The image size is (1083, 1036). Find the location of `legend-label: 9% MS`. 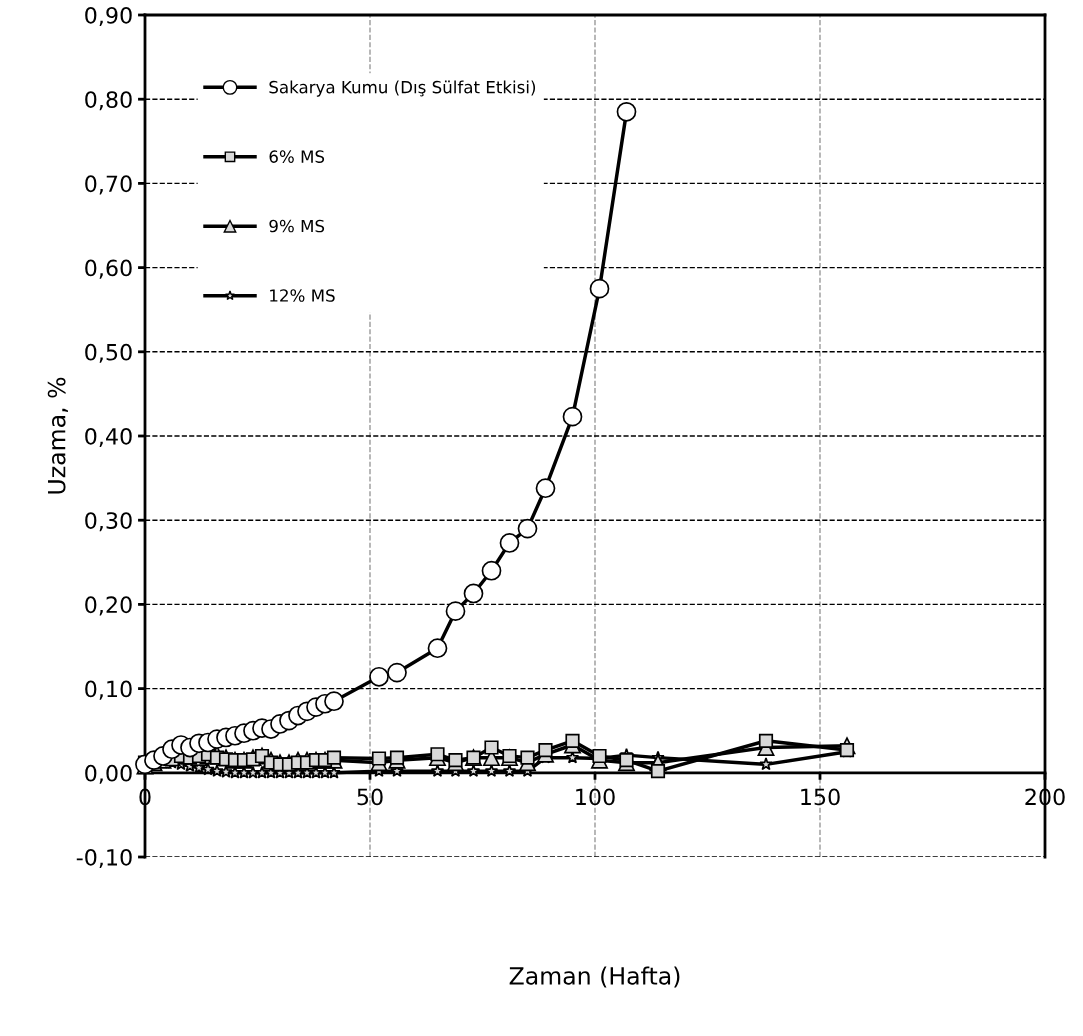

legend-label: 9% MS is located at coordinates (297, 226).